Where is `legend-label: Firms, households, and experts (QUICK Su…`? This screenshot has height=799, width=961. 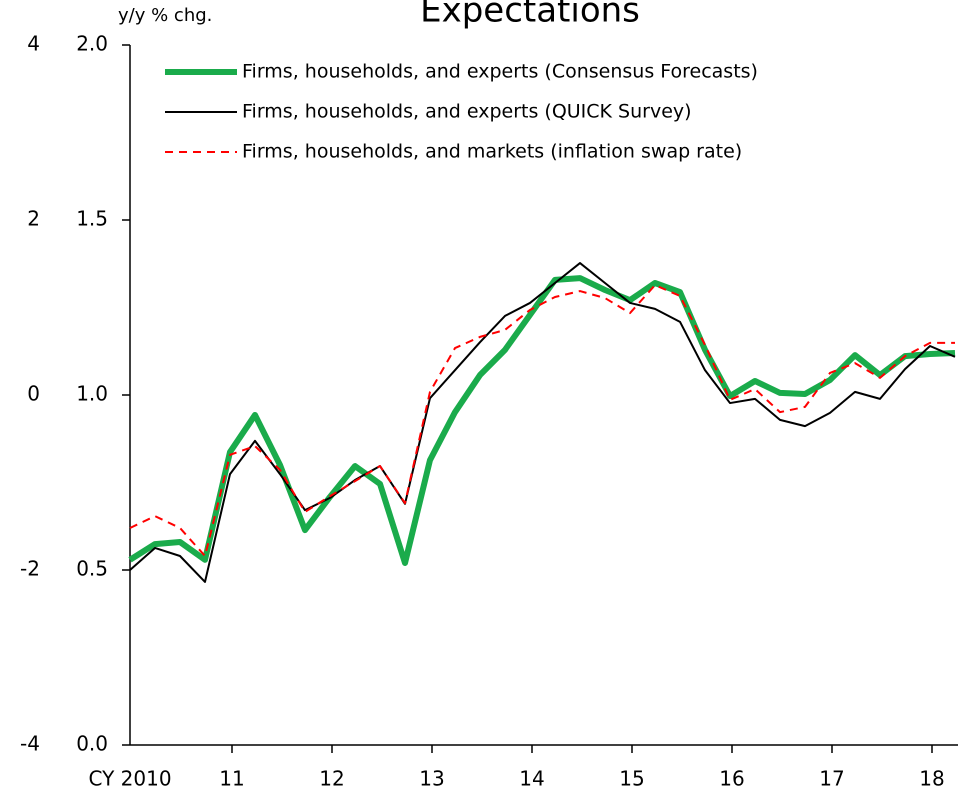 legend-label: Firms, households, and experts (QUICK Su… is located at coordinates (467, 112).